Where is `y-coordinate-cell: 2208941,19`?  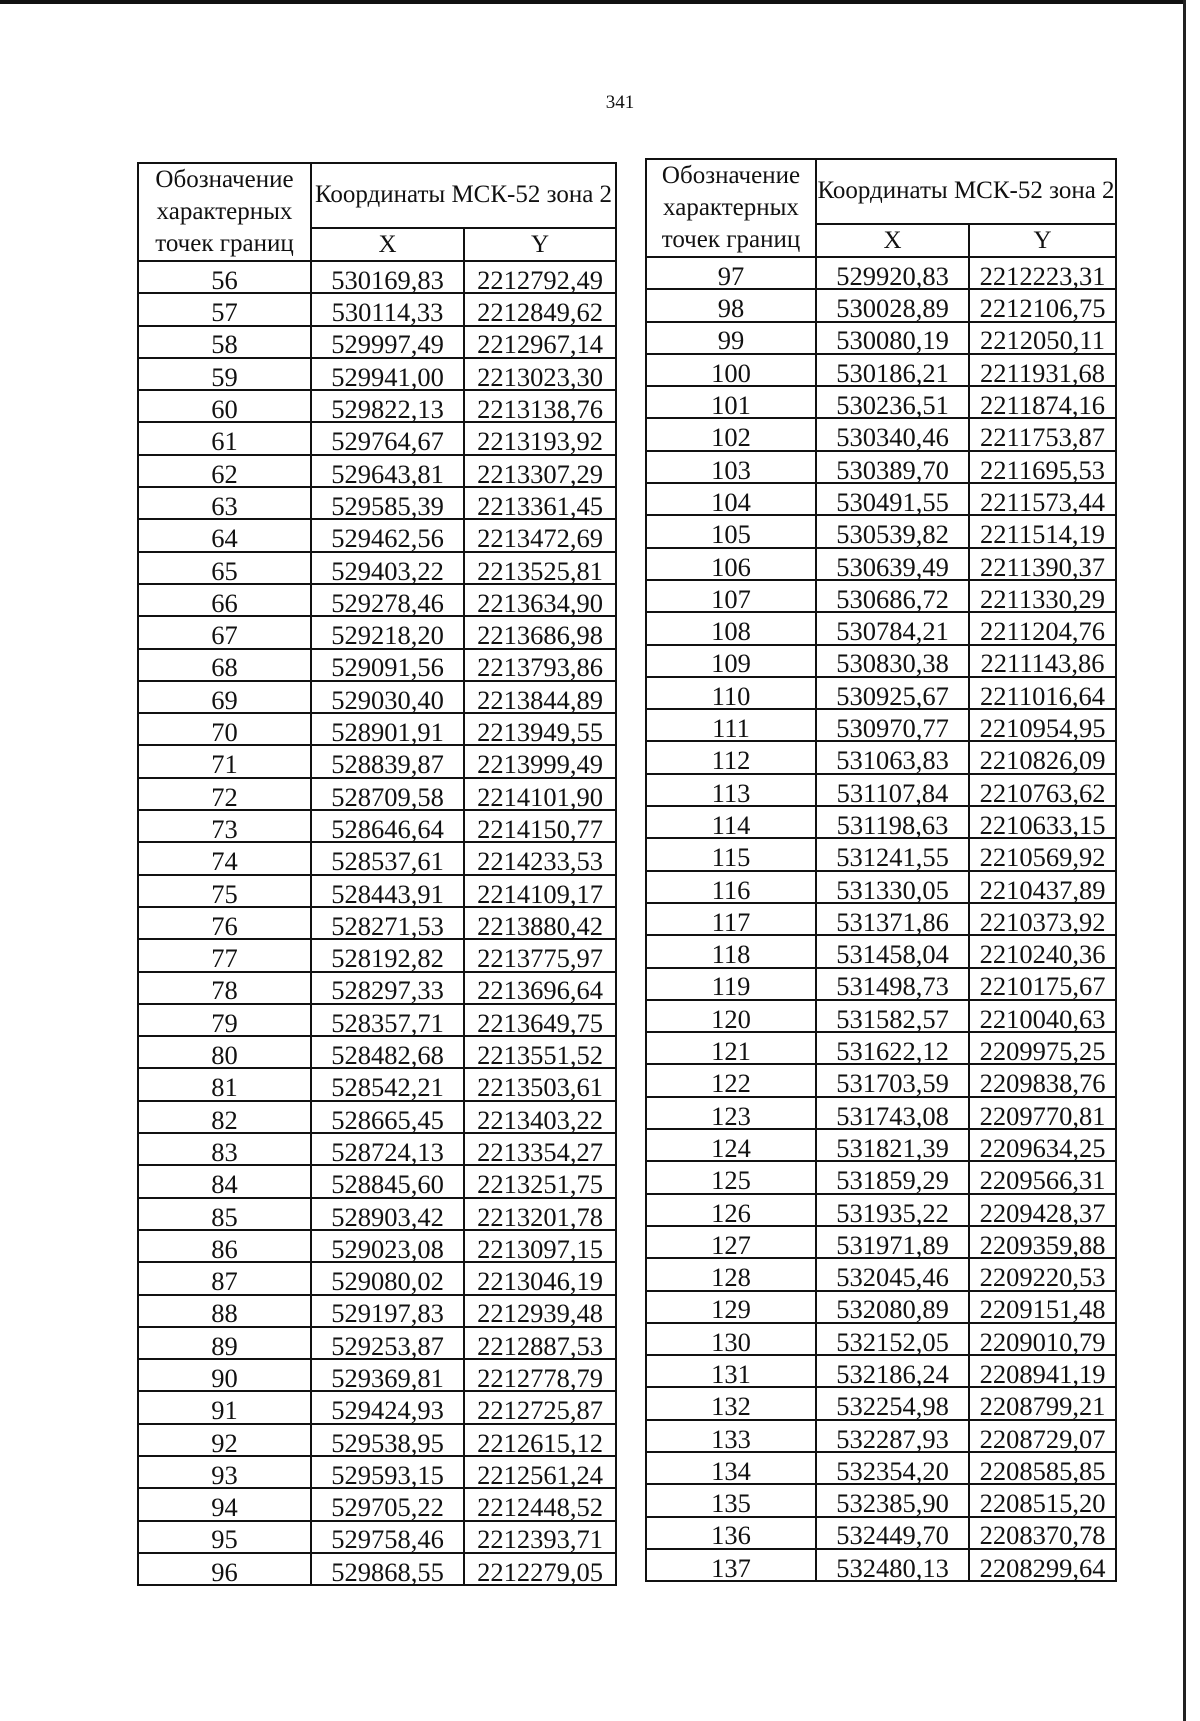
y-coordinate-cell: 2208941,19 is located at coordinates (1042, 1371).